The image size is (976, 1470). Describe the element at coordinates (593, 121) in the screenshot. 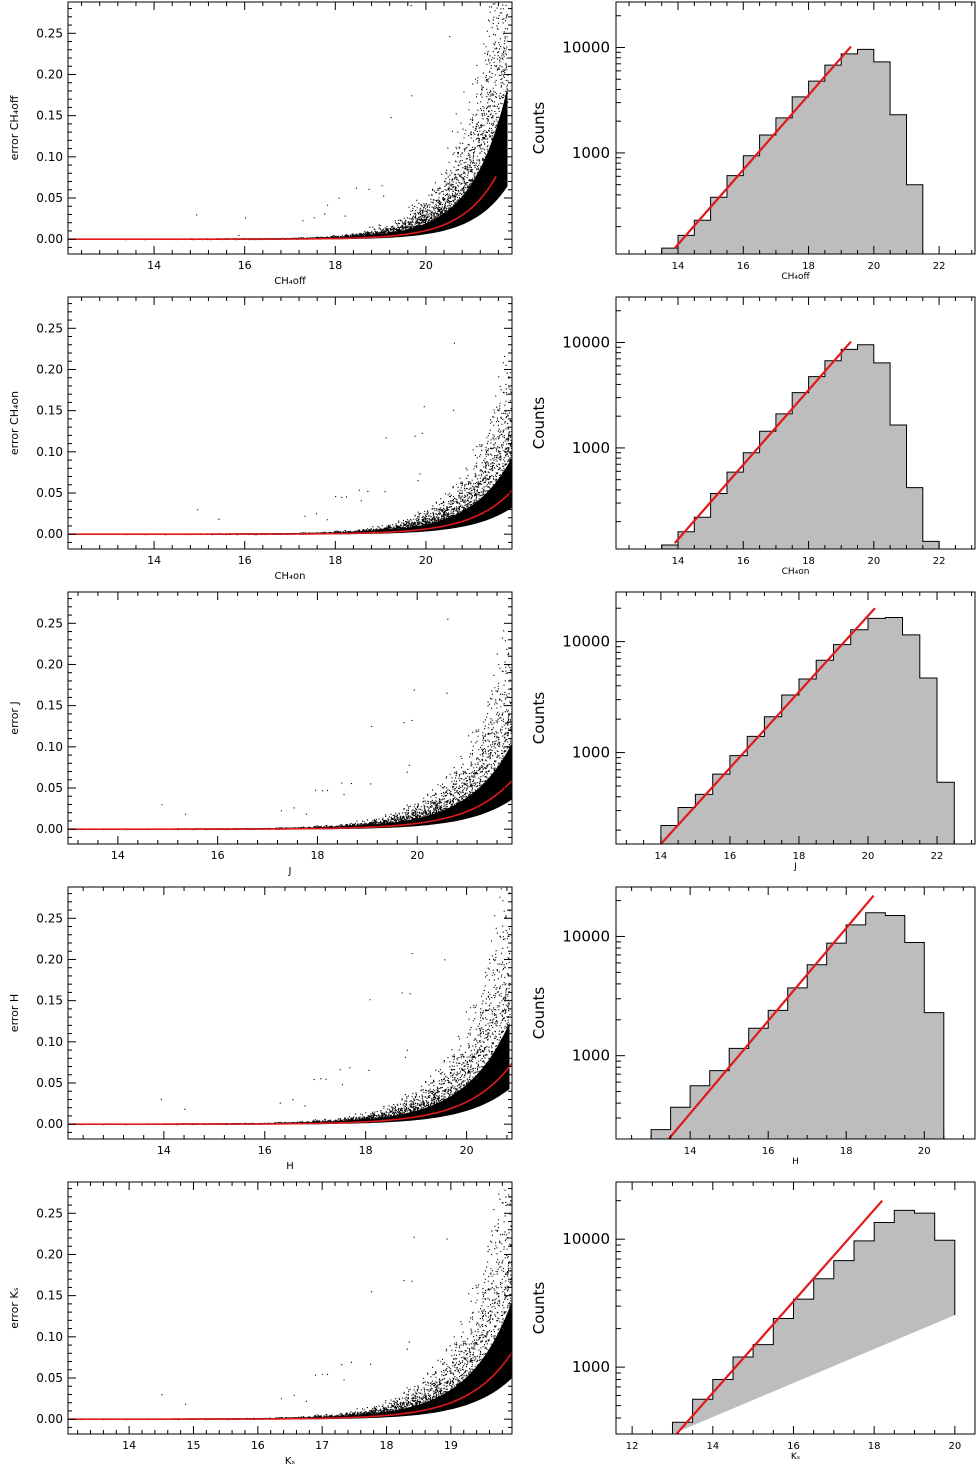

I see `y-axis: 1000 10000` at that location.